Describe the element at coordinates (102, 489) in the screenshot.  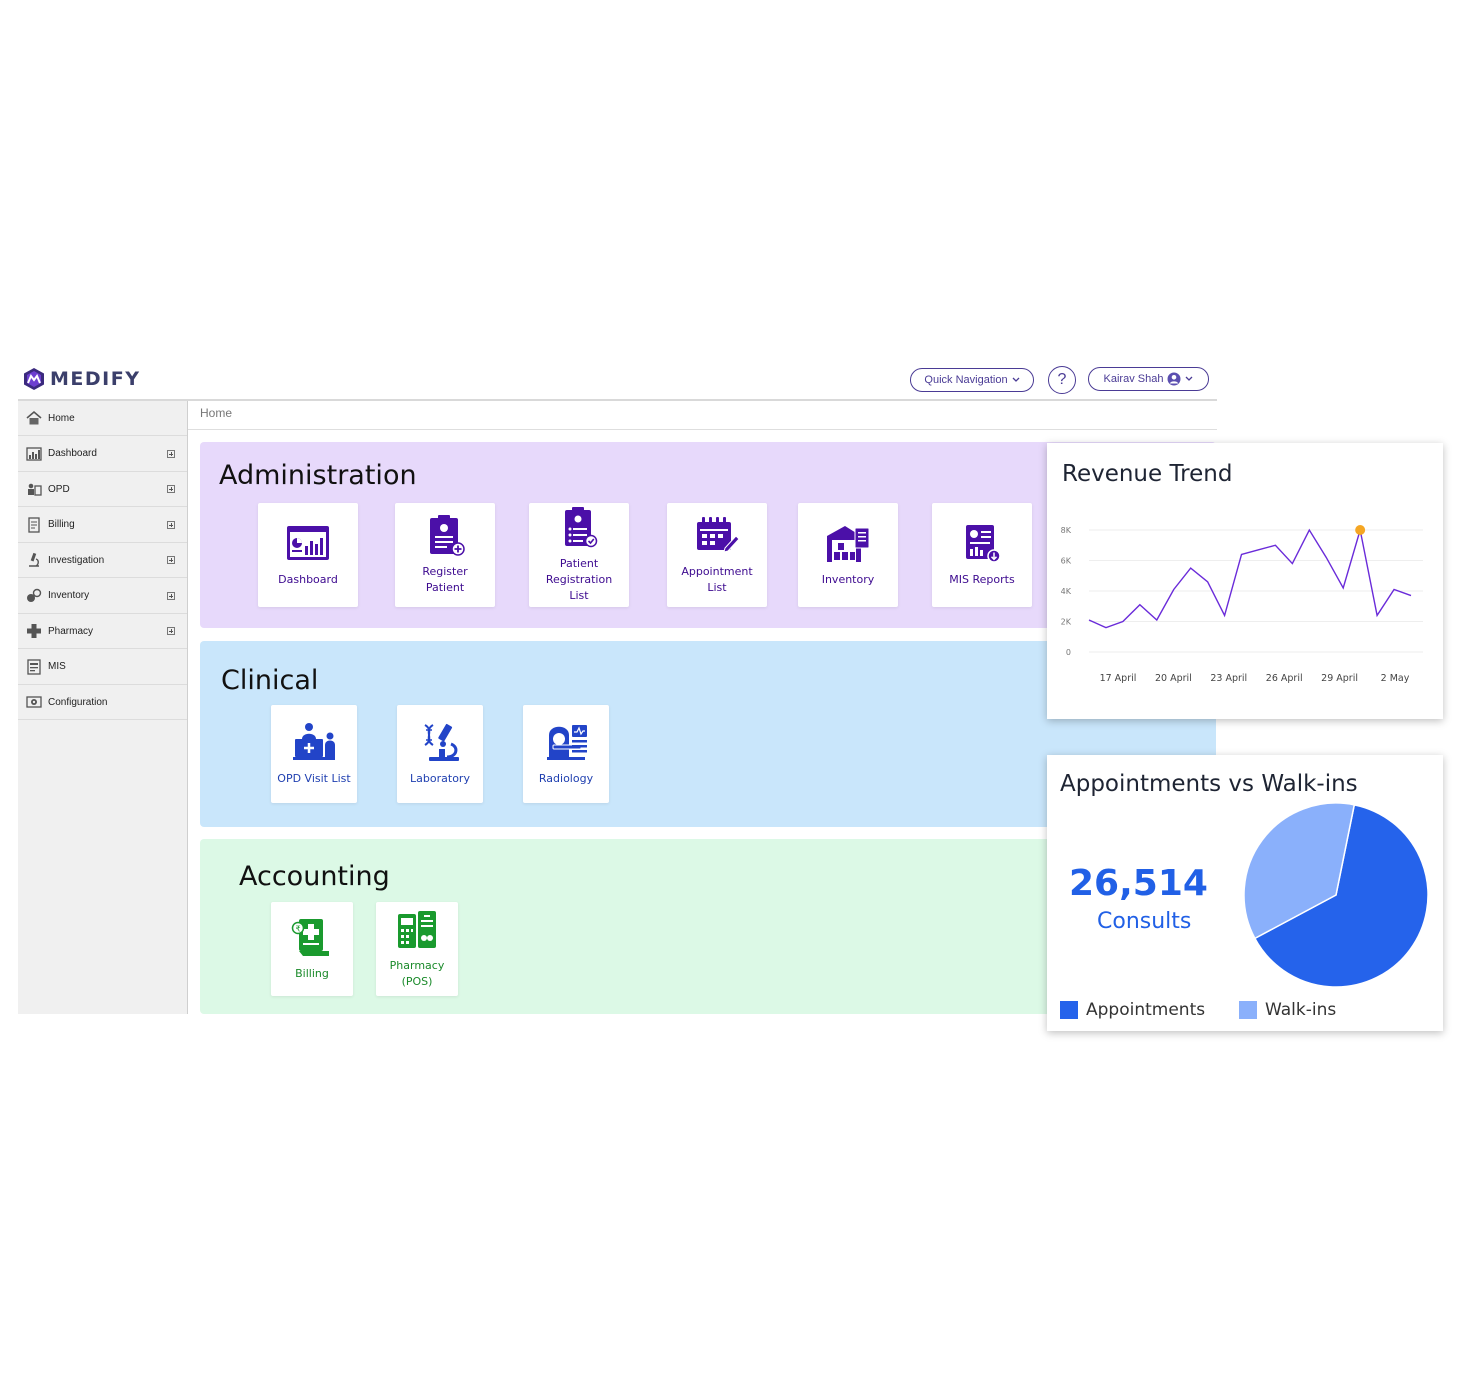
I see `sidebar-item-opd: OPD` at that location.